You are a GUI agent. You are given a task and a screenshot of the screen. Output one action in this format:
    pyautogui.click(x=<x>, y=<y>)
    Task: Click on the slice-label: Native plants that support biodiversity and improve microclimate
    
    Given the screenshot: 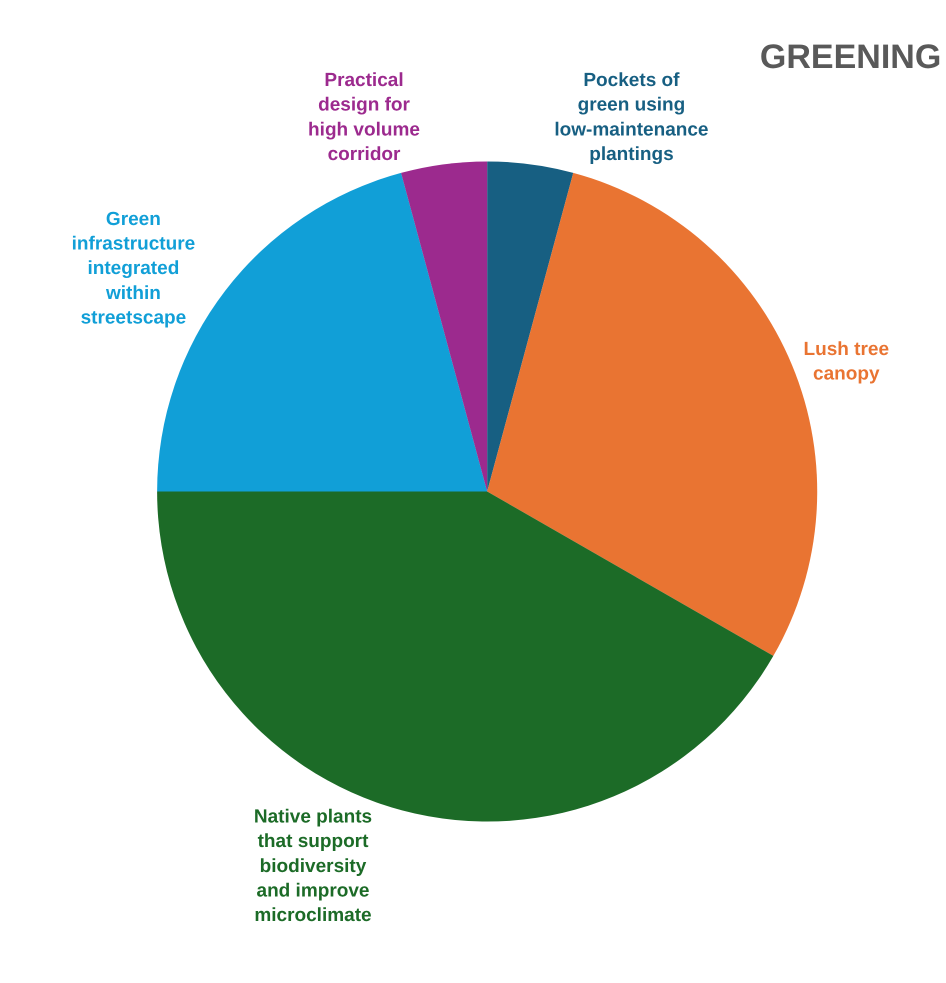 What is the action you would take?
    pyautogui.click(x=313, y=866)
    